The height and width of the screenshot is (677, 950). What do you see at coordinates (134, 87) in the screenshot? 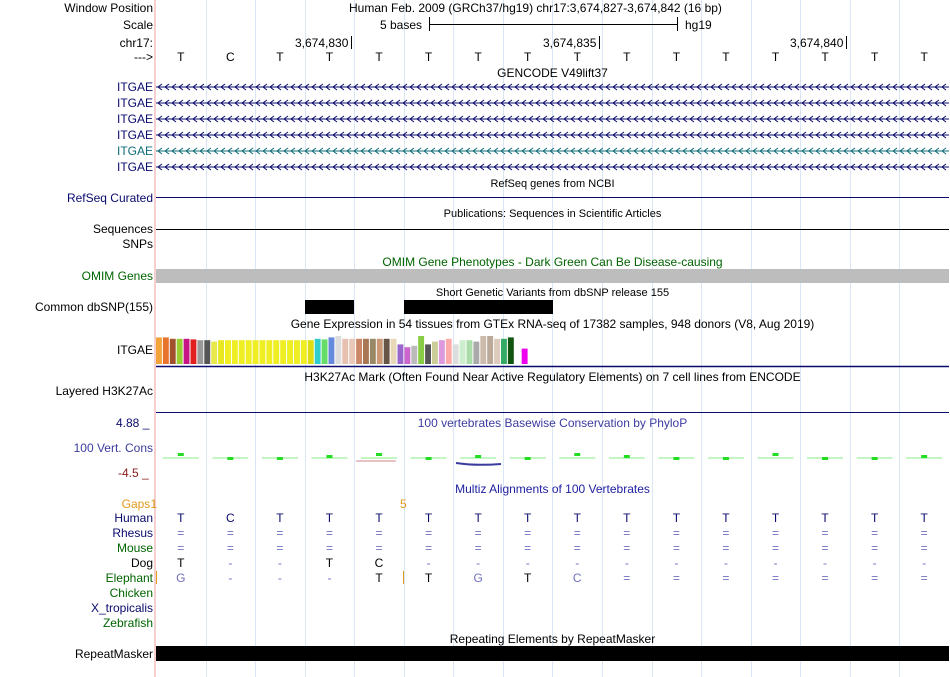
I see `gencode-label-0: ITGAE` at bounding box center [134, 87].